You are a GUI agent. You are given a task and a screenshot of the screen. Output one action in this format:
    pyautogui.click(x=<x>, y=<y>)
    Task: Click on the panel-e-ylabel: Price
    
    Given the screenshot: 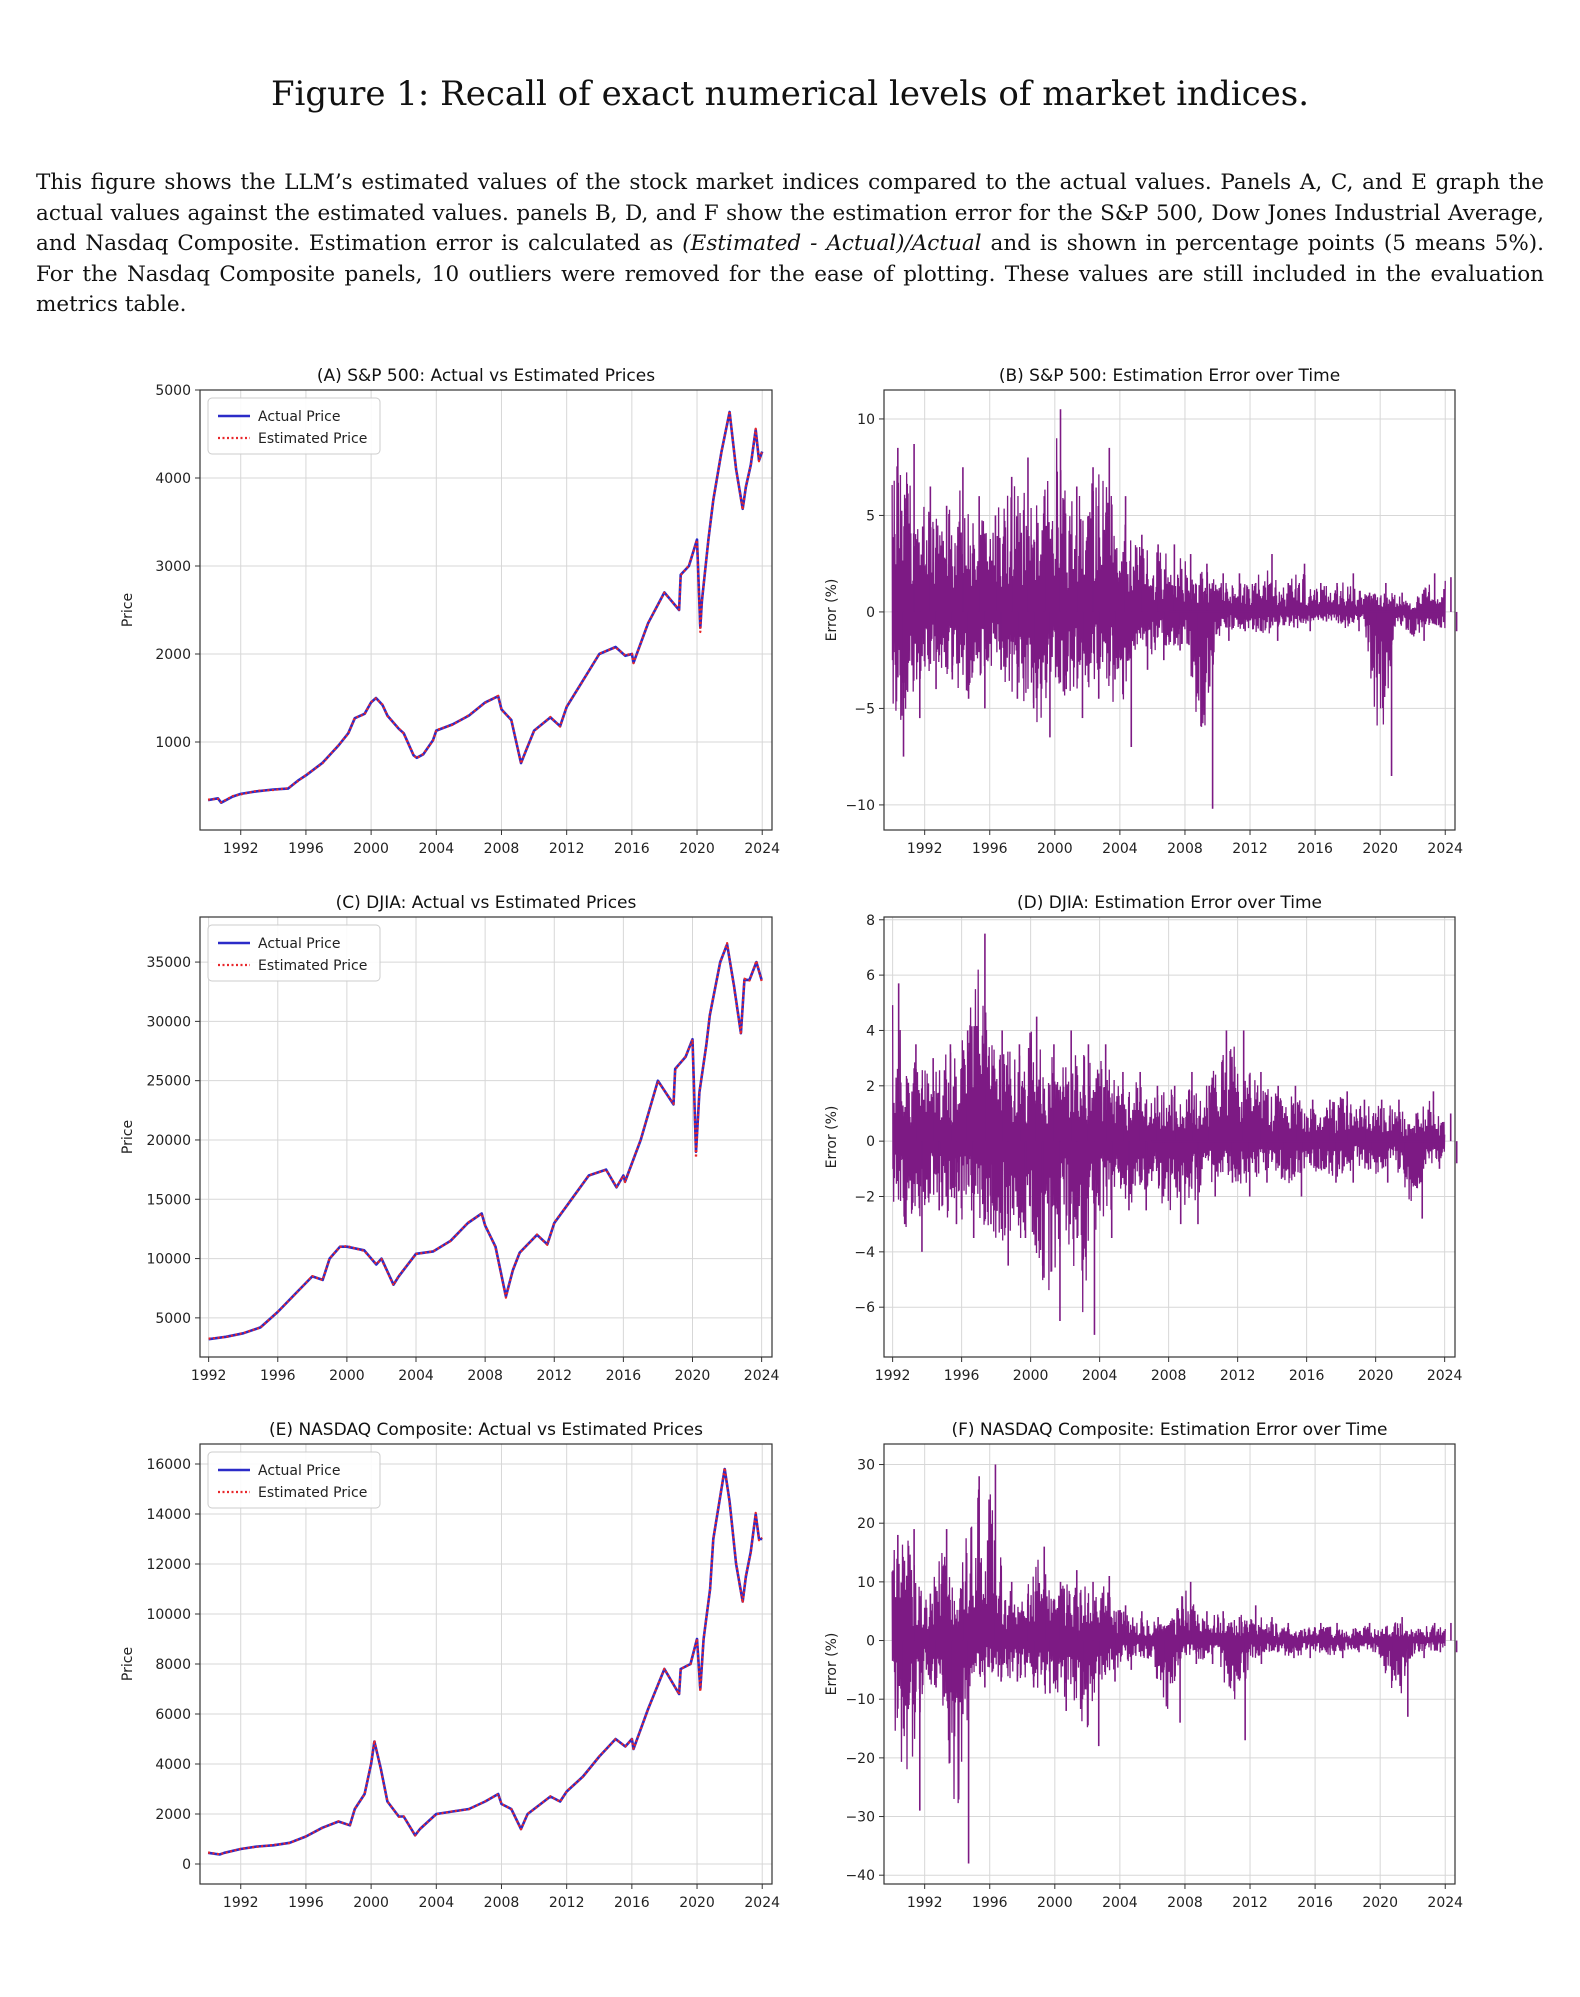 What is the action you would take?
    pyautogui.click(x=128, y=1664)
    